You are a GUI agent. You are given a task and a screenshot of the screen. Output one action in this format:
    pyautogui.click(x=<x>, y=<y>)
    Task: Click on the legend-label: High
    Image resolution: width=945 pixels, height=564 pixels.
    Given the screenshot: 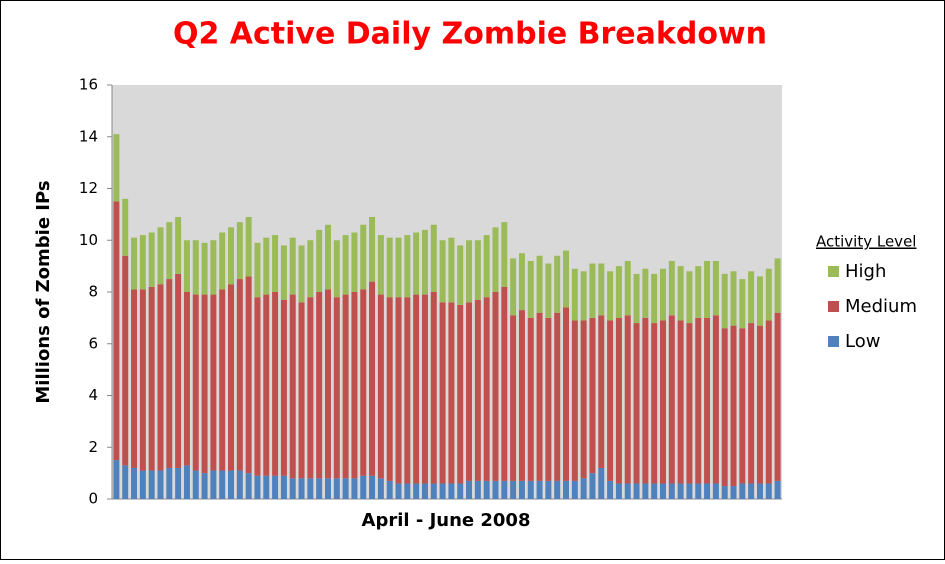 What is the action you would take?
    pyautogui.click(x=865, y=271)
    